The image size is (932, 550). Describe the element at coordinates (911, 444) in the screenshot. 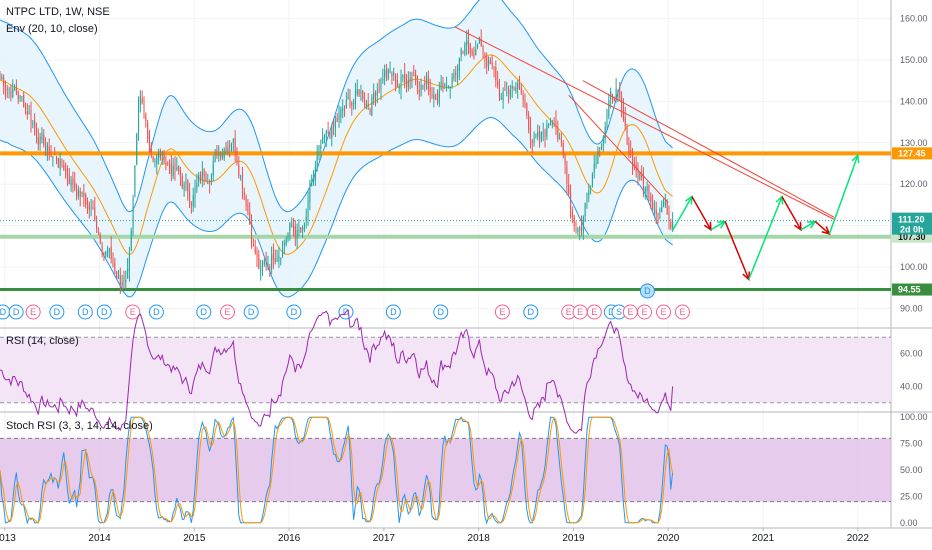

I see `stoch-axis-tick: 75.00` at that location.